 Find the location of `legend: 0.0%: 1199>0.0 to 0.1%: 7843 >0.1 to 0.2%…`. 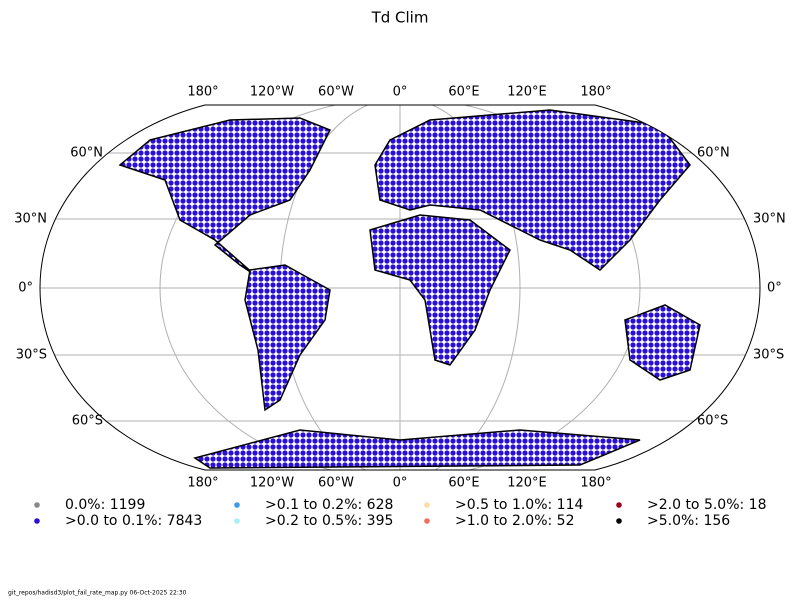

legend: 0.0%: 1199>0.0 to 0.1%: 7843 >0.1 to 0.2%… is located at coordinates (400, 513).